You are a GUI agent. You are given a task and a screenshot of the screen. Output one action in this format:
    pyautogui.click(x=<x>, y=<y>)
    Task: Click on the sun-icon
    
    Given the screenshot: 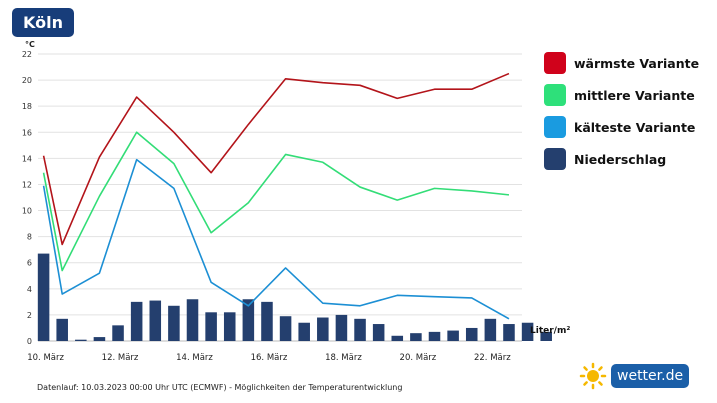 What is the action you would take?
    pyautogui.click(x=593, y=376)
    